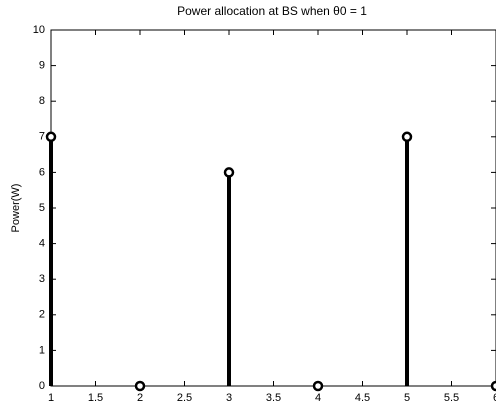 The image size is (496, 403). Describe the element at coordinates (42, 137) in the screenshot. I see `y-tick-label: 7` at that location.